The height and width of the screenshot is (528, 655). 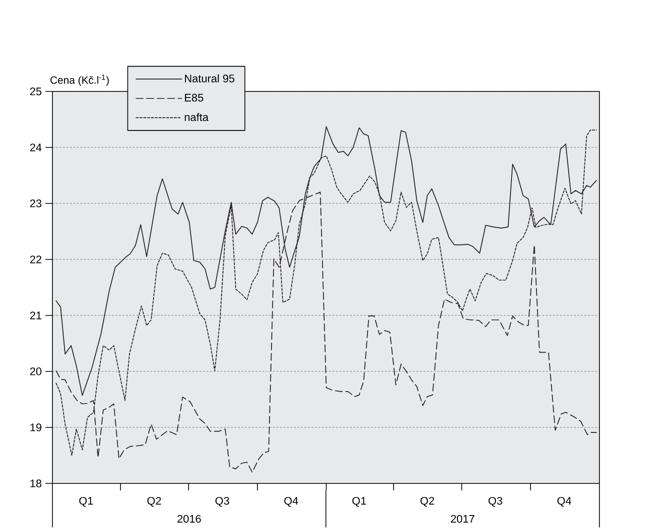 I want to click on y-tick-label: 21, so click(x=36, y=316).